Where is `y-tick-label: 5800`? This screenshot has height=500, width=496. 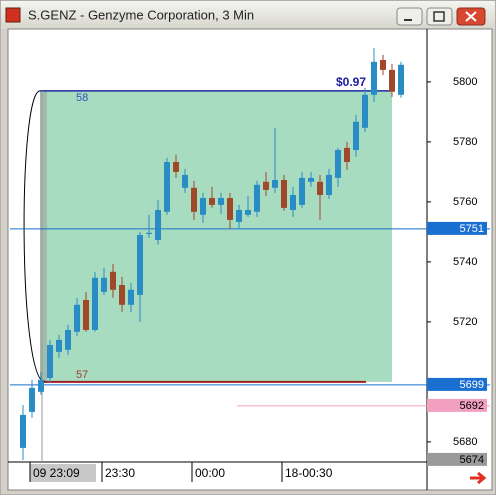 y-tick-label: 5800 is located at coordinates (465, 82).